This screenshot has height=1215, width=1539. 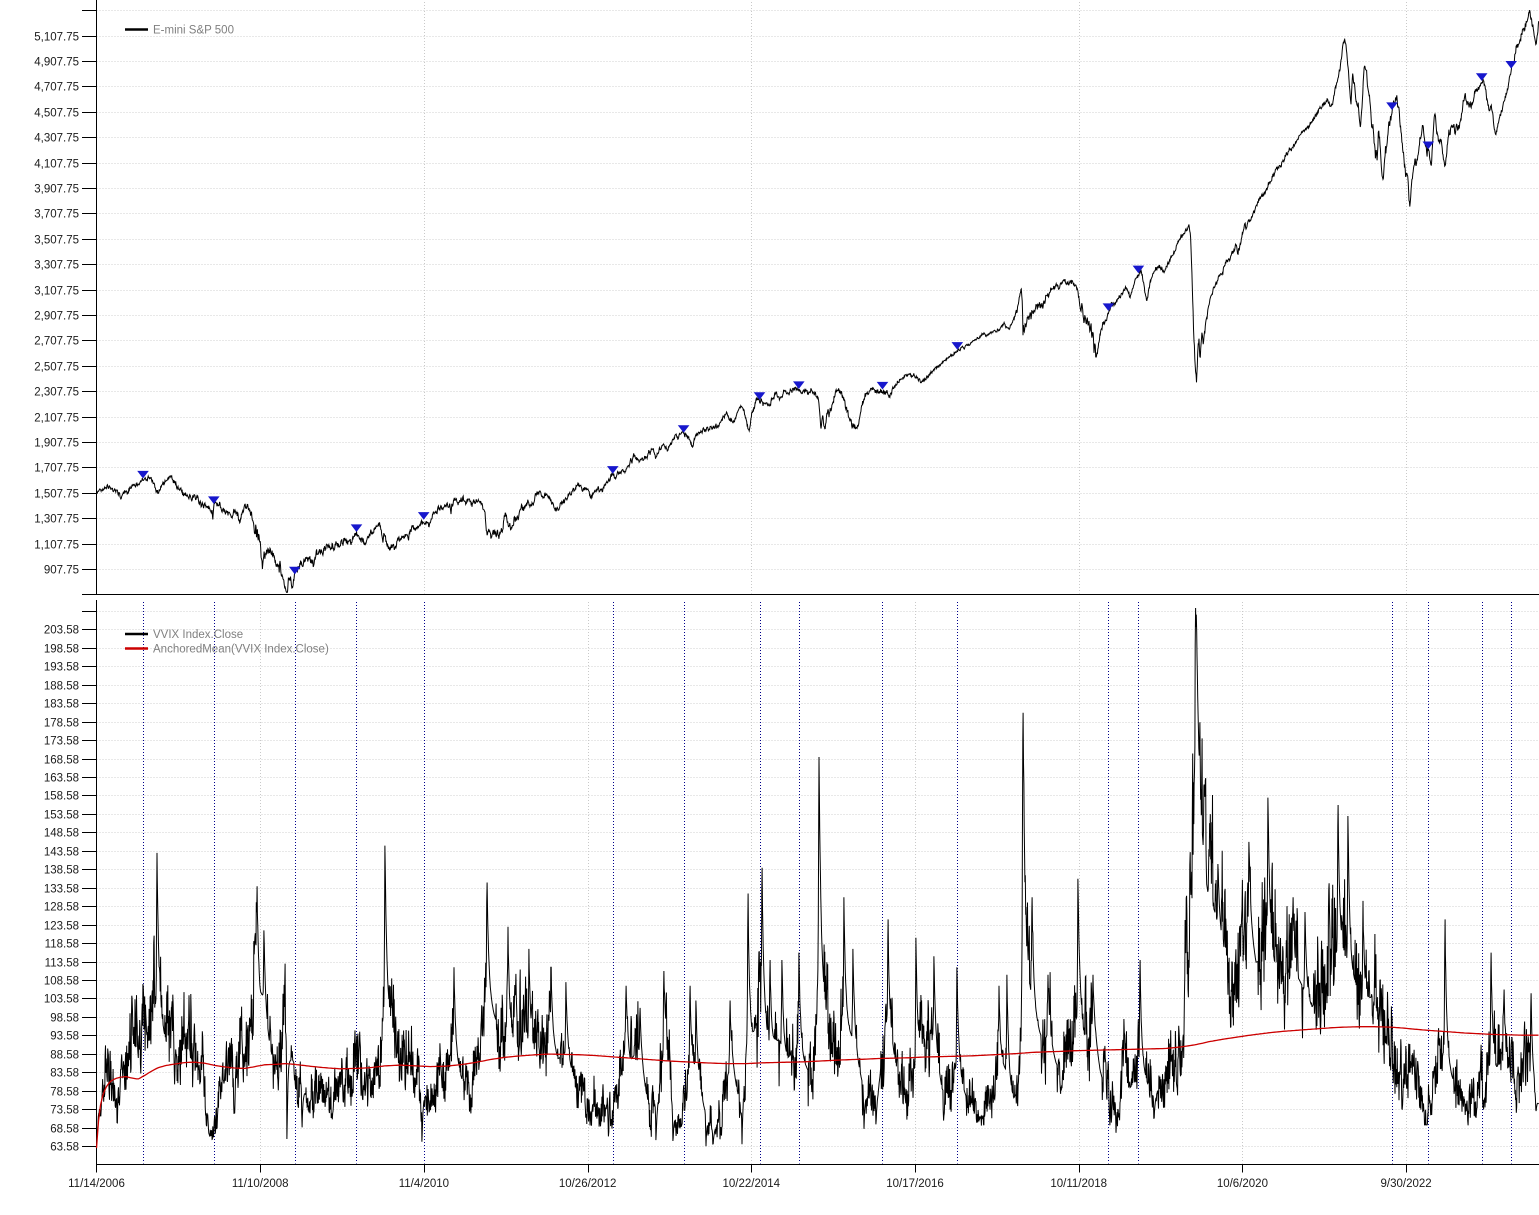 What do you see at coordinates (424, 1184) in the screenshot?
I see `svg-text: 11/4/2010` at bounding box center [424, 1184].